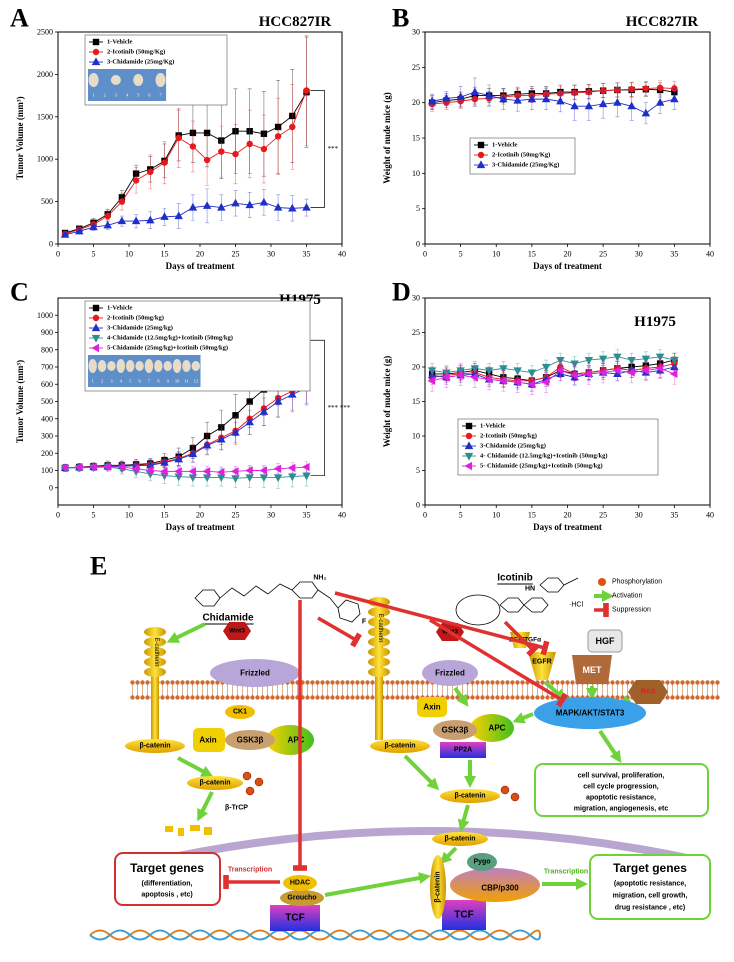 The image size is (734, 962). I want to click on inset-label: 1, so click(93, 95).